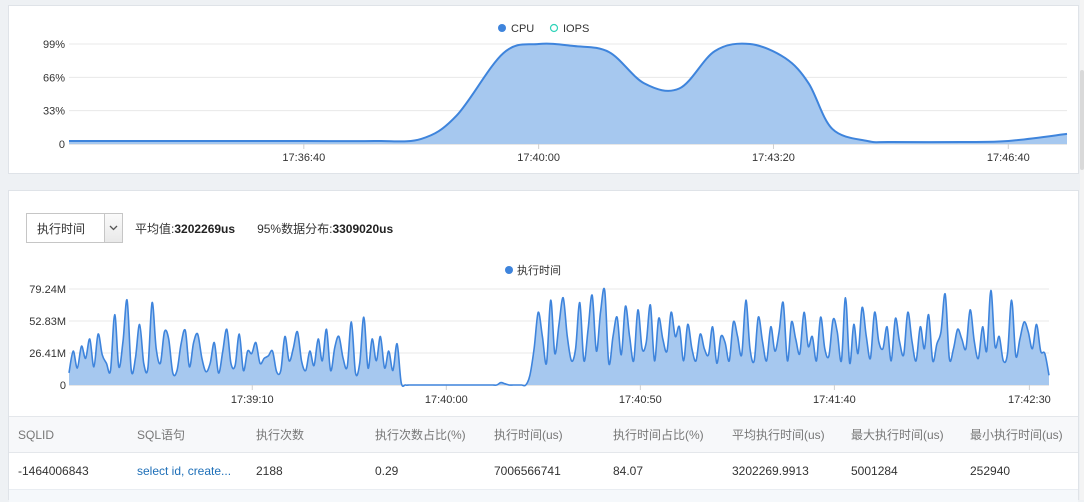 This screenshot has width=1084, height=502. What do you see at coordinates (252, 400) in the screenshot?
I see `exec-x-tick-label: 17:39:10` at bounding box center [252, 400].